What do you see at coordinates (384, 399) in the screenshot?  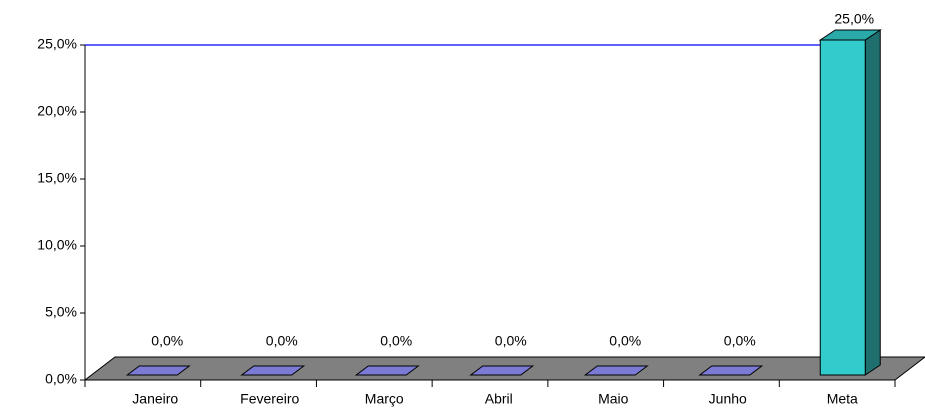 I see `x-tick-label: Março` at bounding box center [384, 399].